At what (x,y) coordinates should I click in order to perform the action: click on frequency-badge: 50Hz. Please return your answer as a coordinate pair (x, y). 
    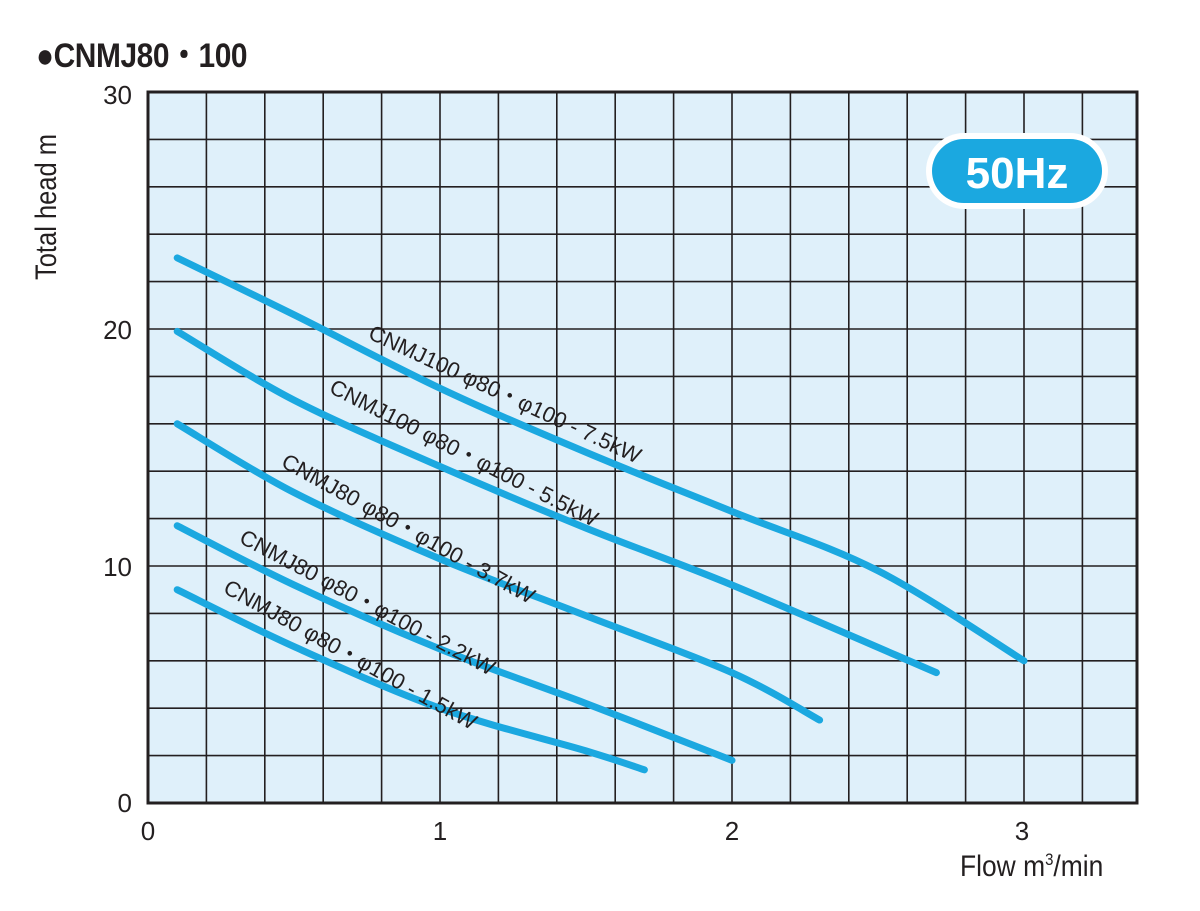
    Looking at the image, I should click on (1017, 171).